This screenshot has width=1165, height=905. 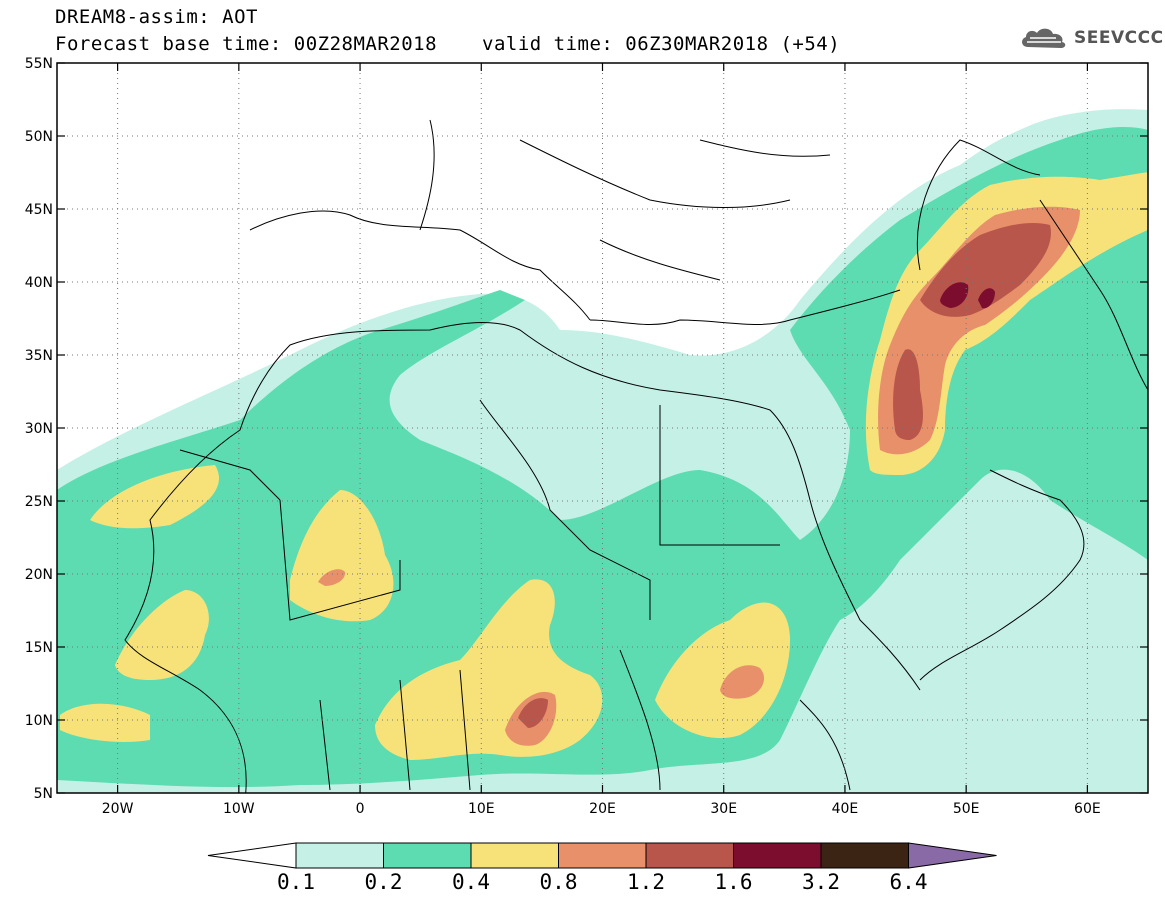 I want to click on lat-tick-label: 45N, so click(x=39, y=210).